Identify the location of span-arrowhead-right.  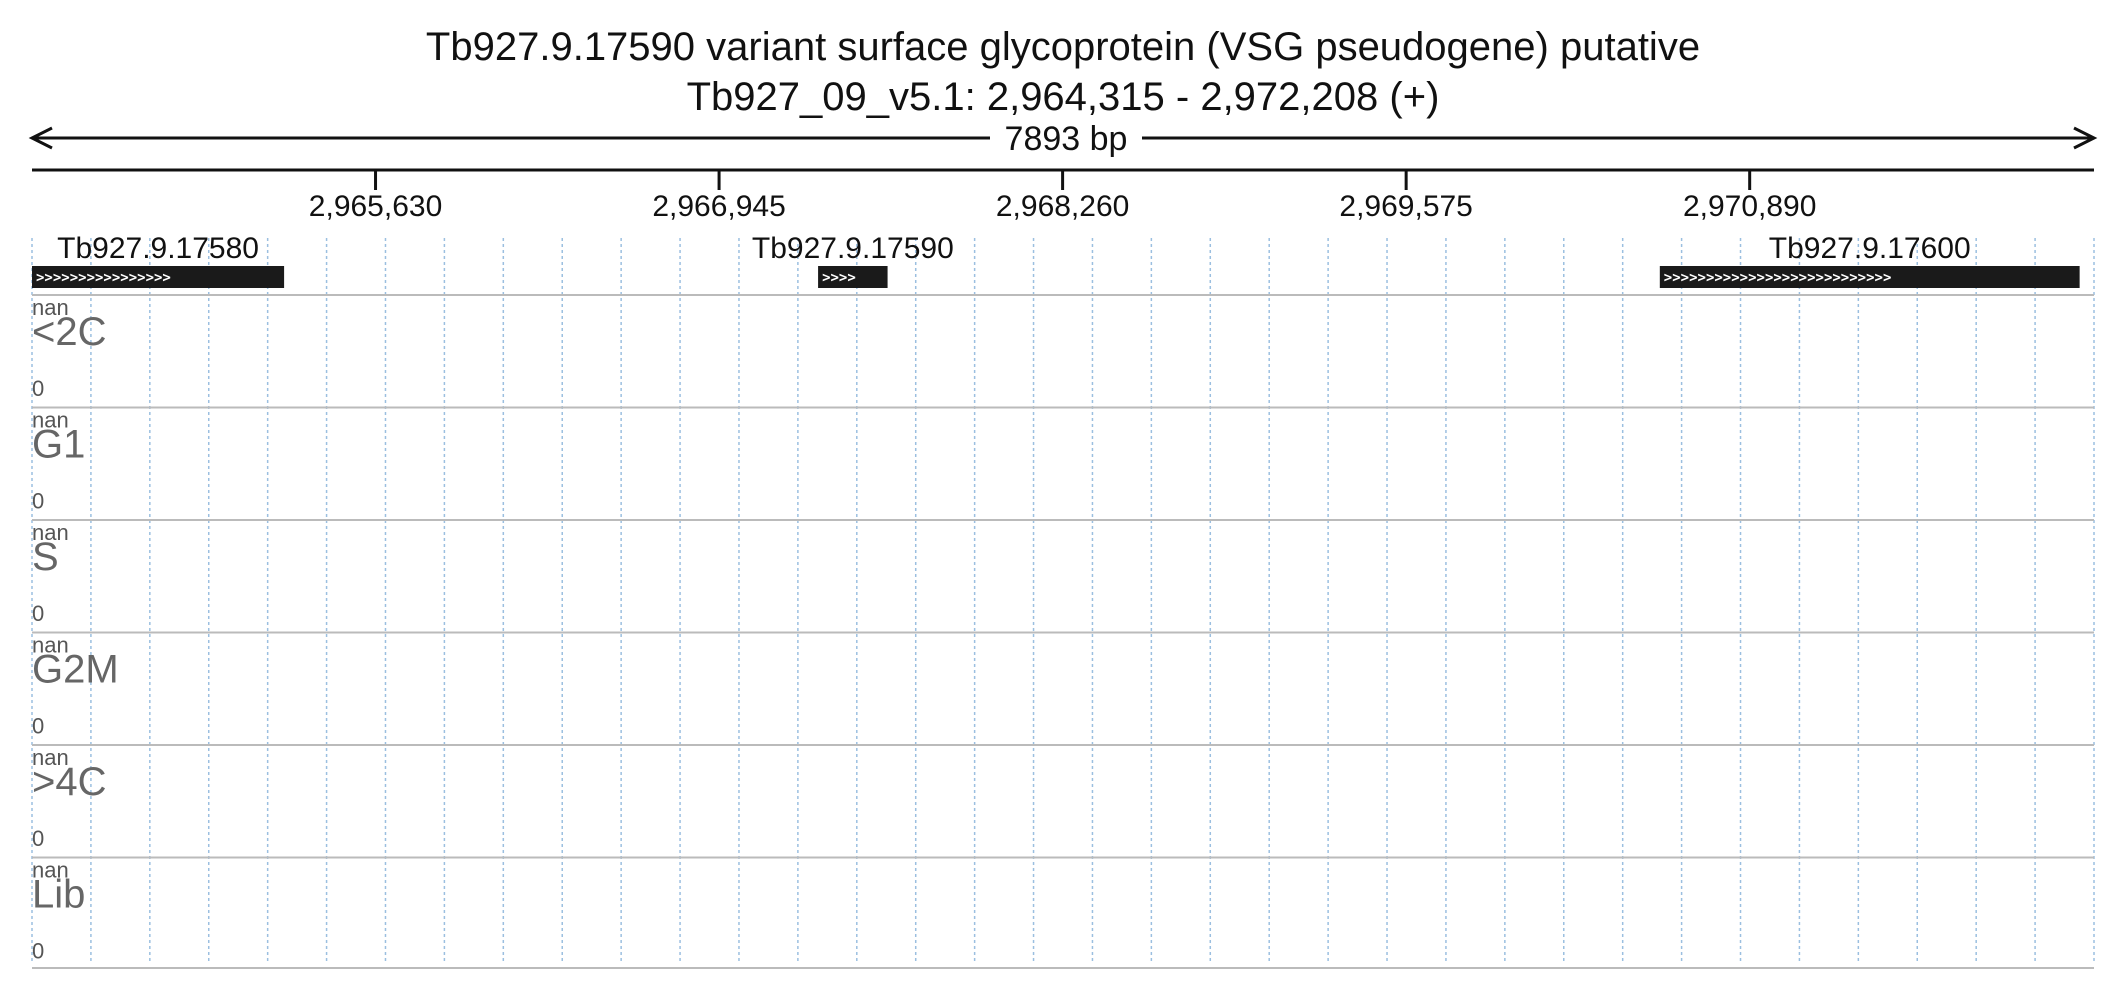
(2085, 138).